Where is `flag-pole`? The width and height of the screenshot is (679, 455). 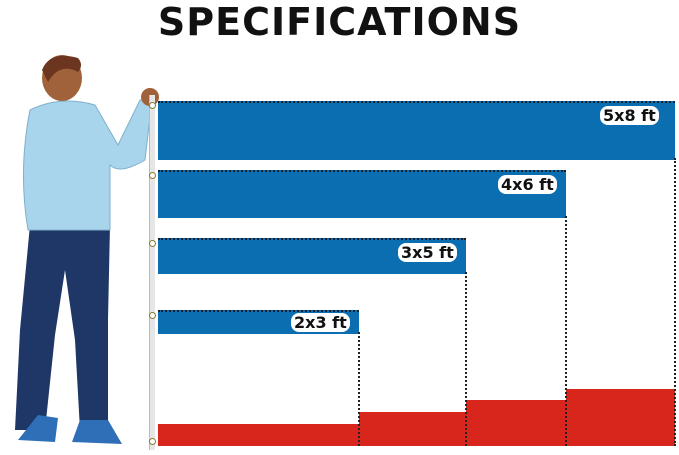
flag-pole is located at coordinates (152, 272).